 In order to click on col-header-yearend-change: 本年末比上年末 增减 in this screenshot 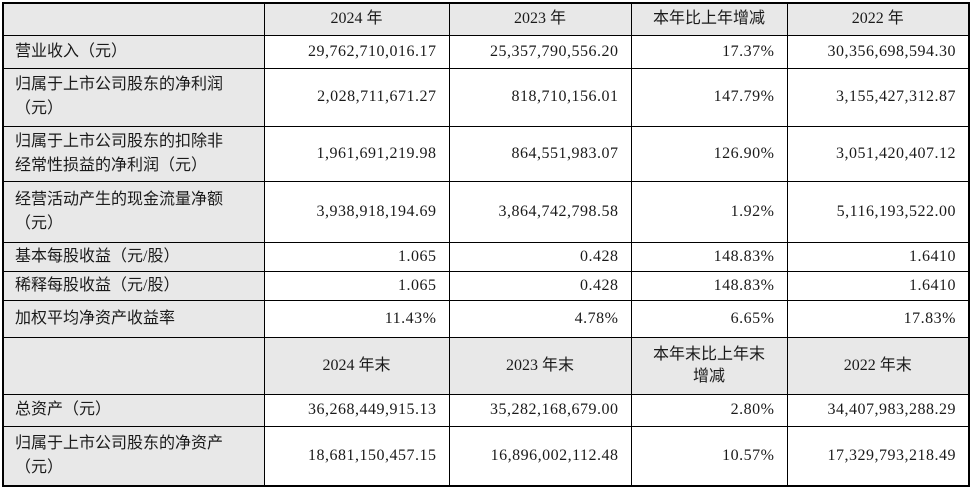, I will do `click(709, 365)`.